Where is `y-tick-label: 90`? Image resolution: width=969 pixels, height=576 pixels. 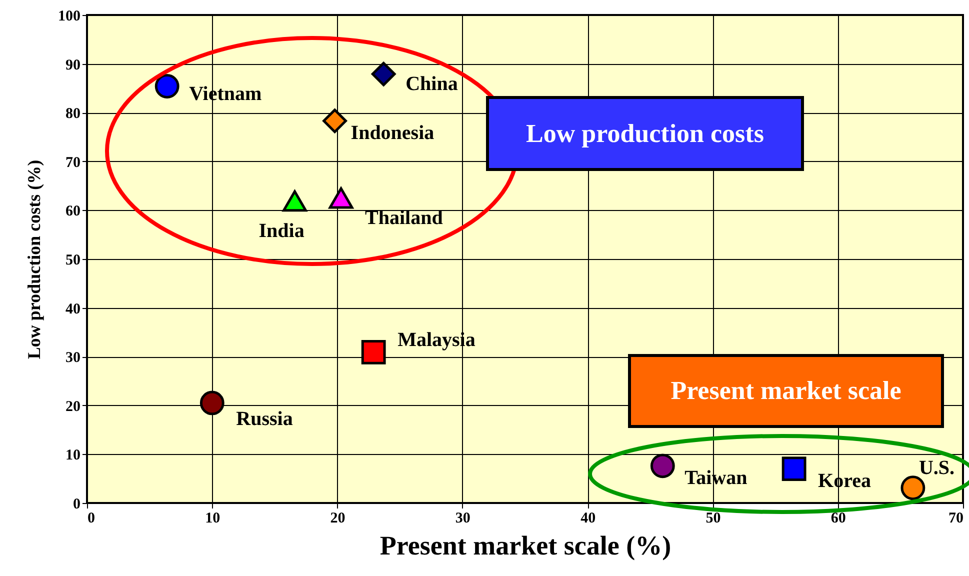 y-tick-label: 90 is located at coordinates (73, 65).